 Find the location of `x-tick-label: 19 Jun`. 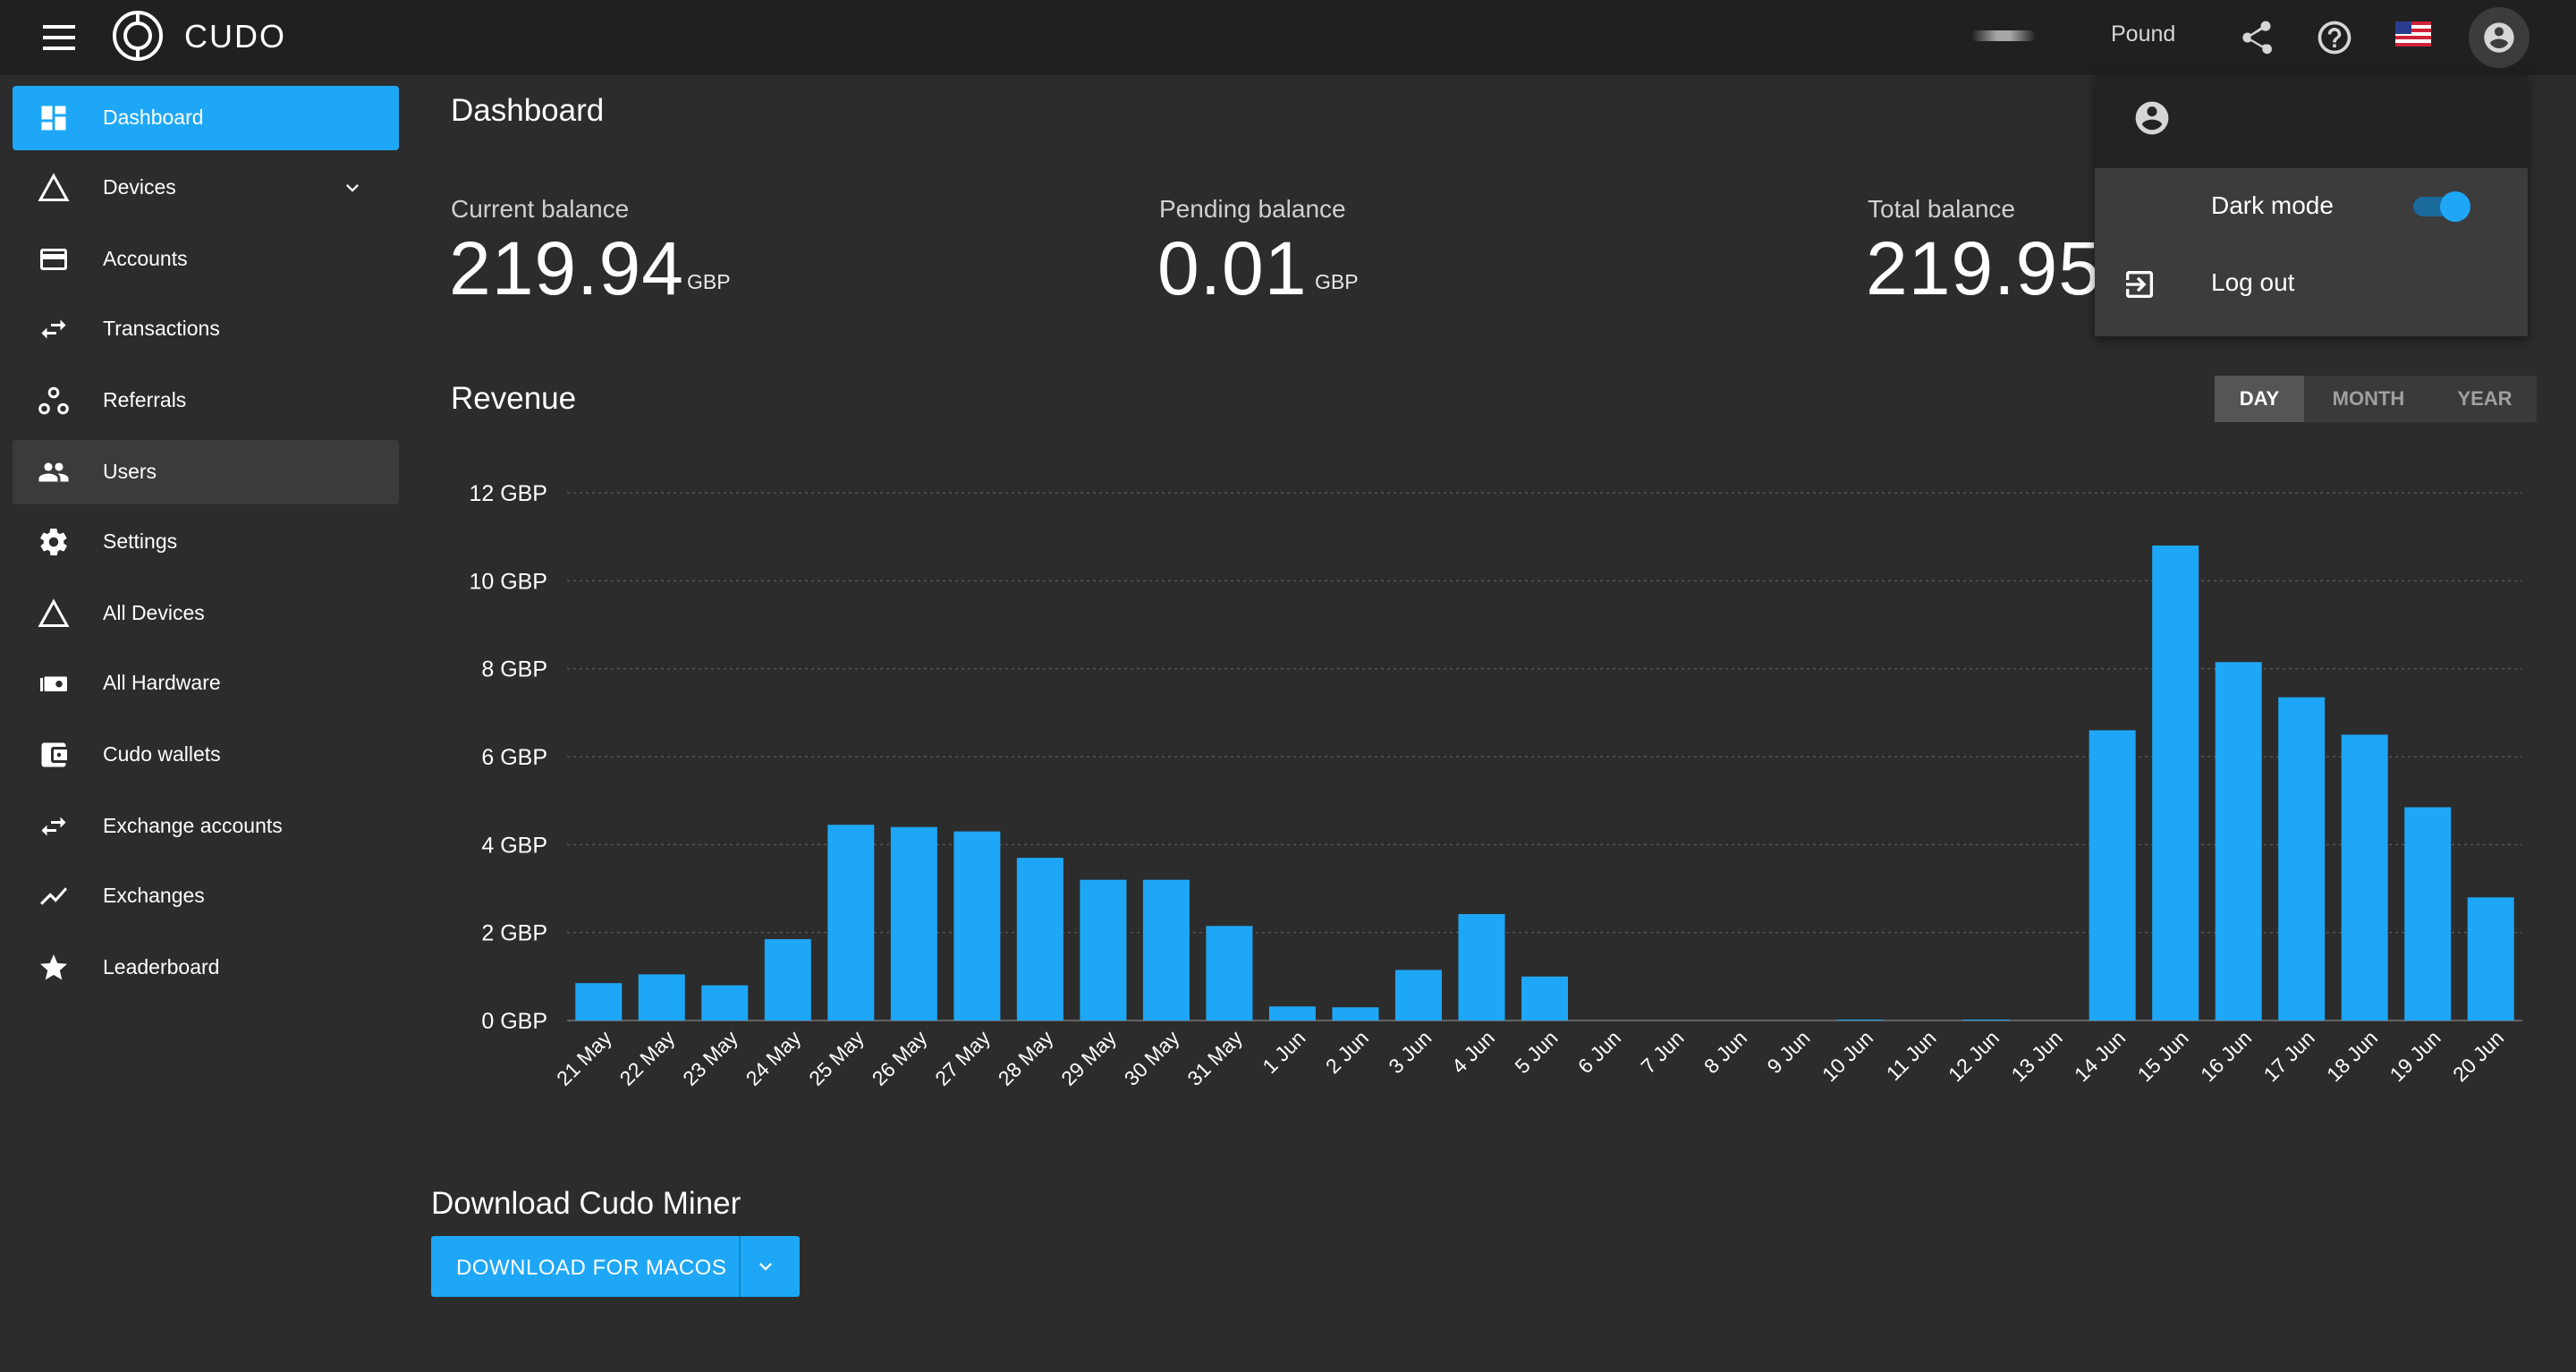

x-tick-label: 19 Jun is located at coordinates (2415, 1056).